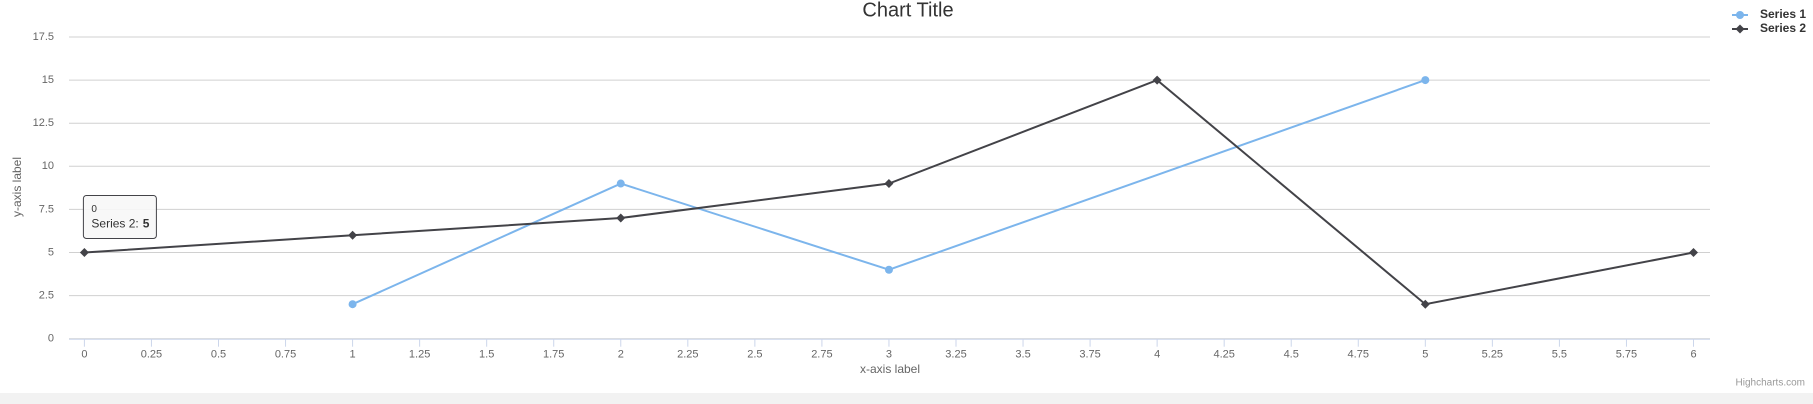 The height and width of the screenshot is (404, 1813). What do you see at coordinates (1783, 28) in the screenshot?
I see `legend-label: Series 2` at bounding box center [1783, 28].